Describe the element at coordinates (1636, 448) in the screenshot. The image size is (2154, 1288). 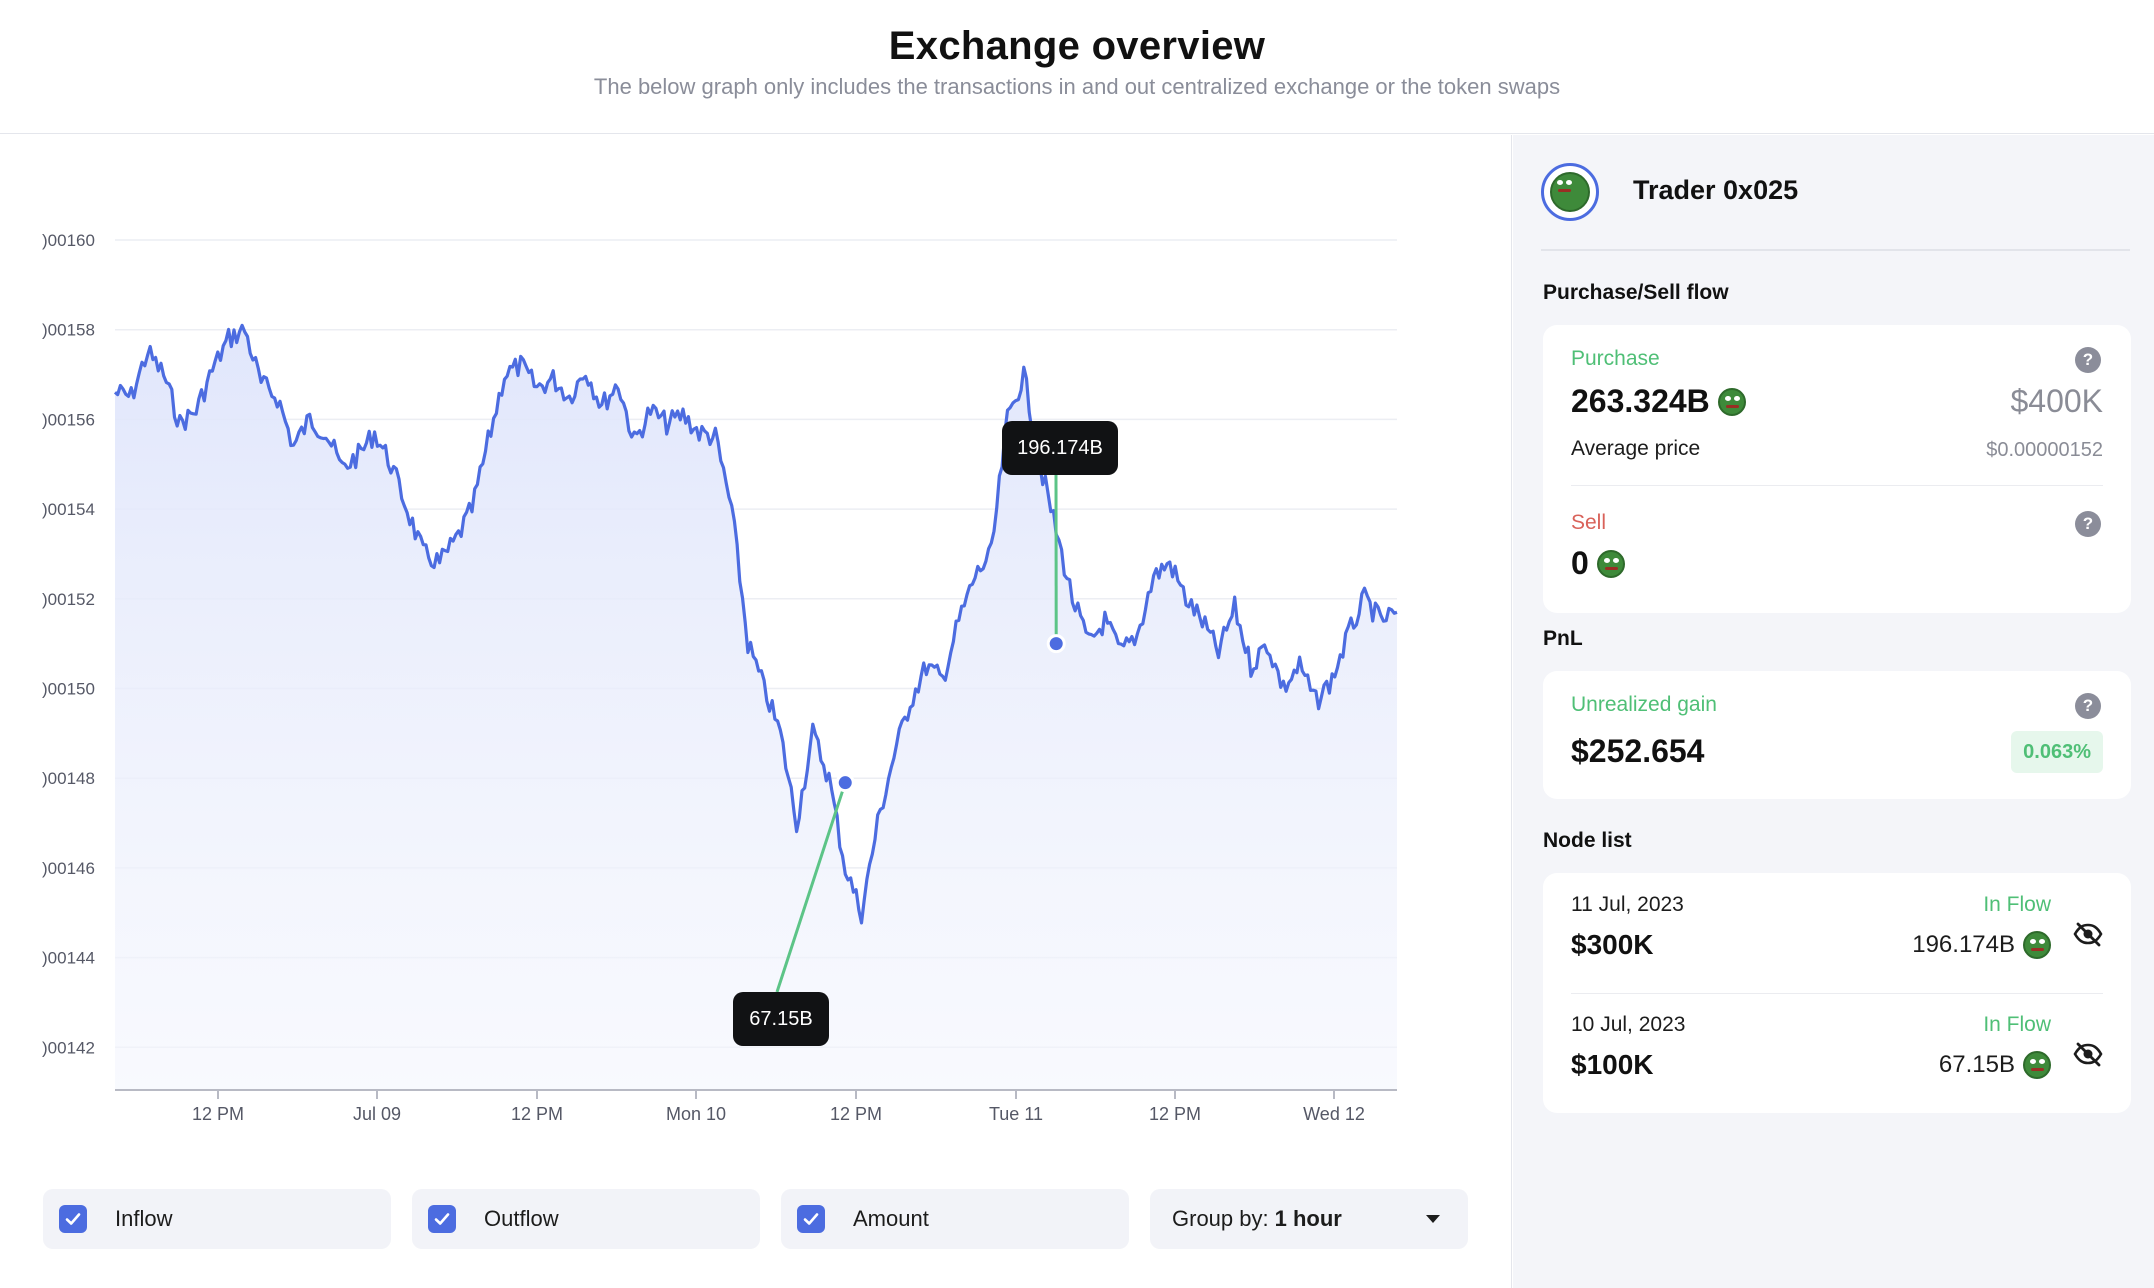
I see `average-price-label: Average price` at that location.